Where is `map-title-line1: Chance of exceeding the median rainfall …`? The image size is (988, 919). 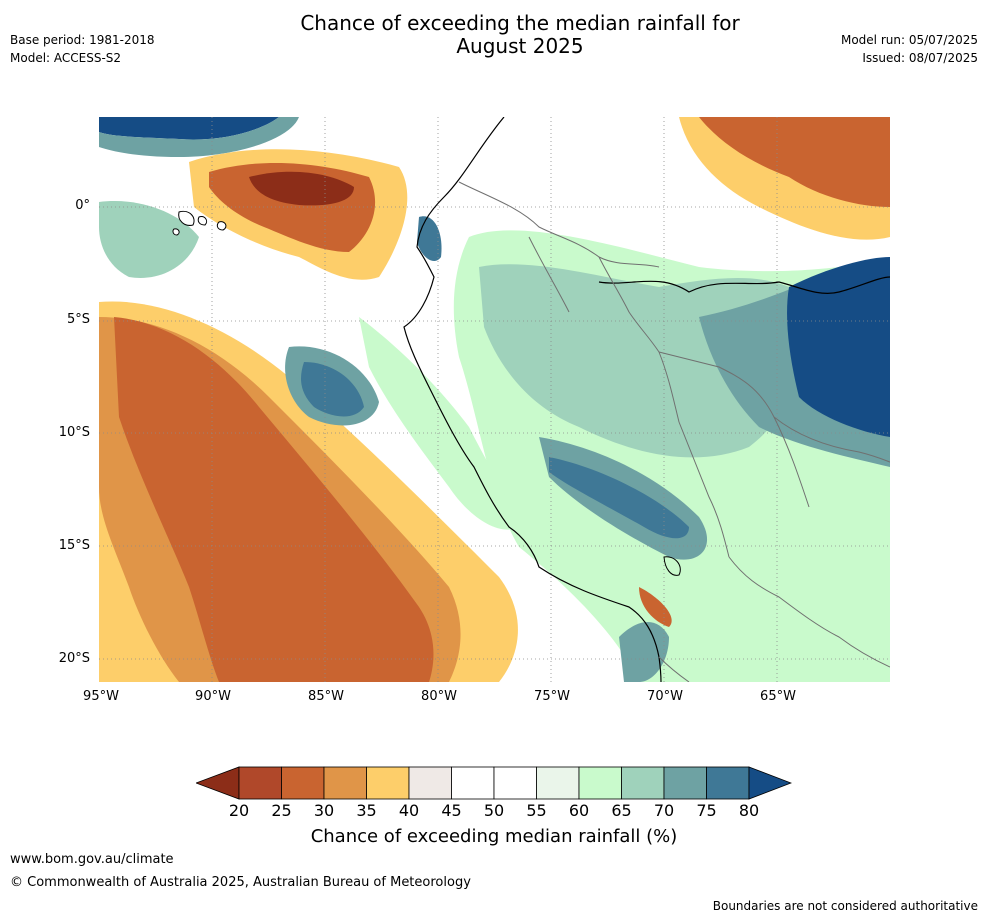 map-title-line1: Chance of exceeding the median rainfall … is located at coordinates (520, 23).